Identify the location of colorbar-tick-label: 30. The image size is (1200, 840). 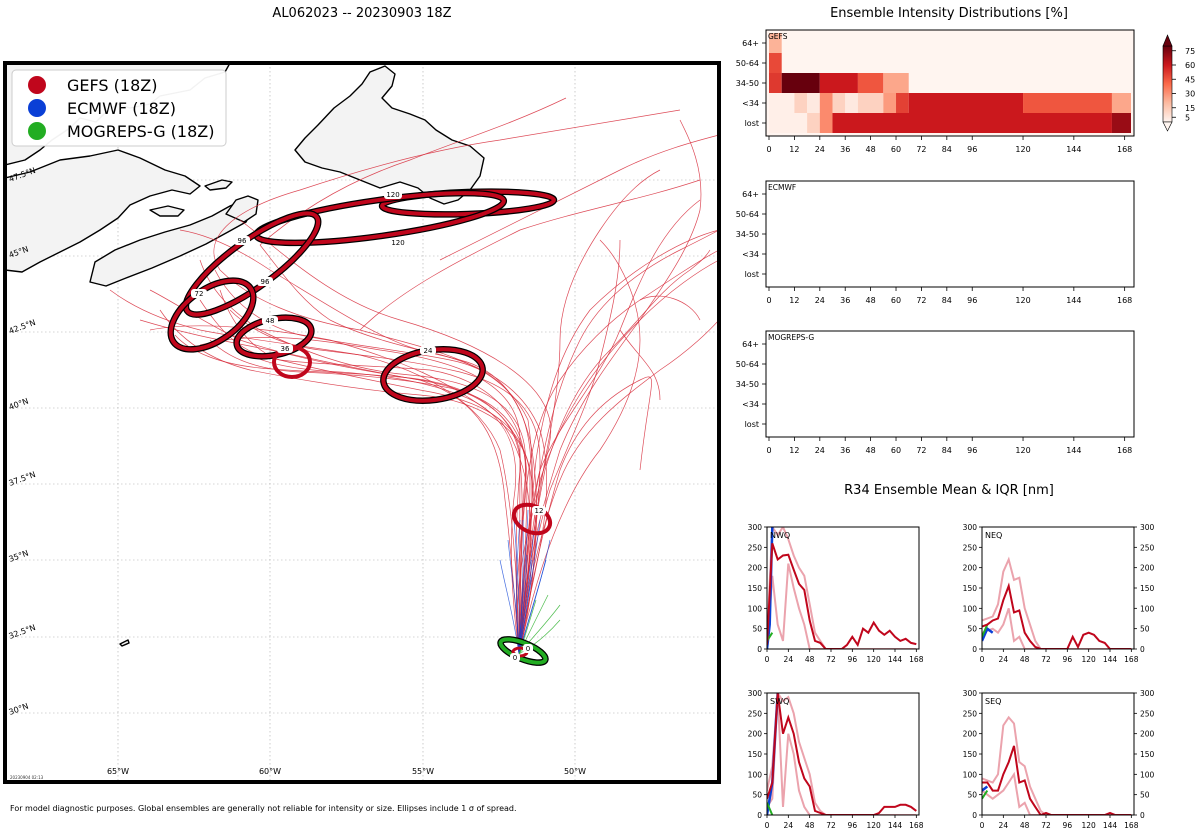
(1190, 94).